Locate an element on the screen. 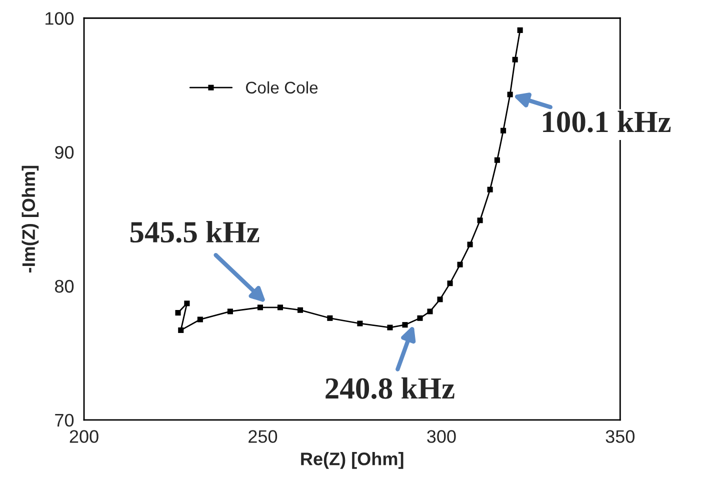 The width and height of the screenshot is (712, 490). x-tick-label: 300 is located at coordinates (441, 436).